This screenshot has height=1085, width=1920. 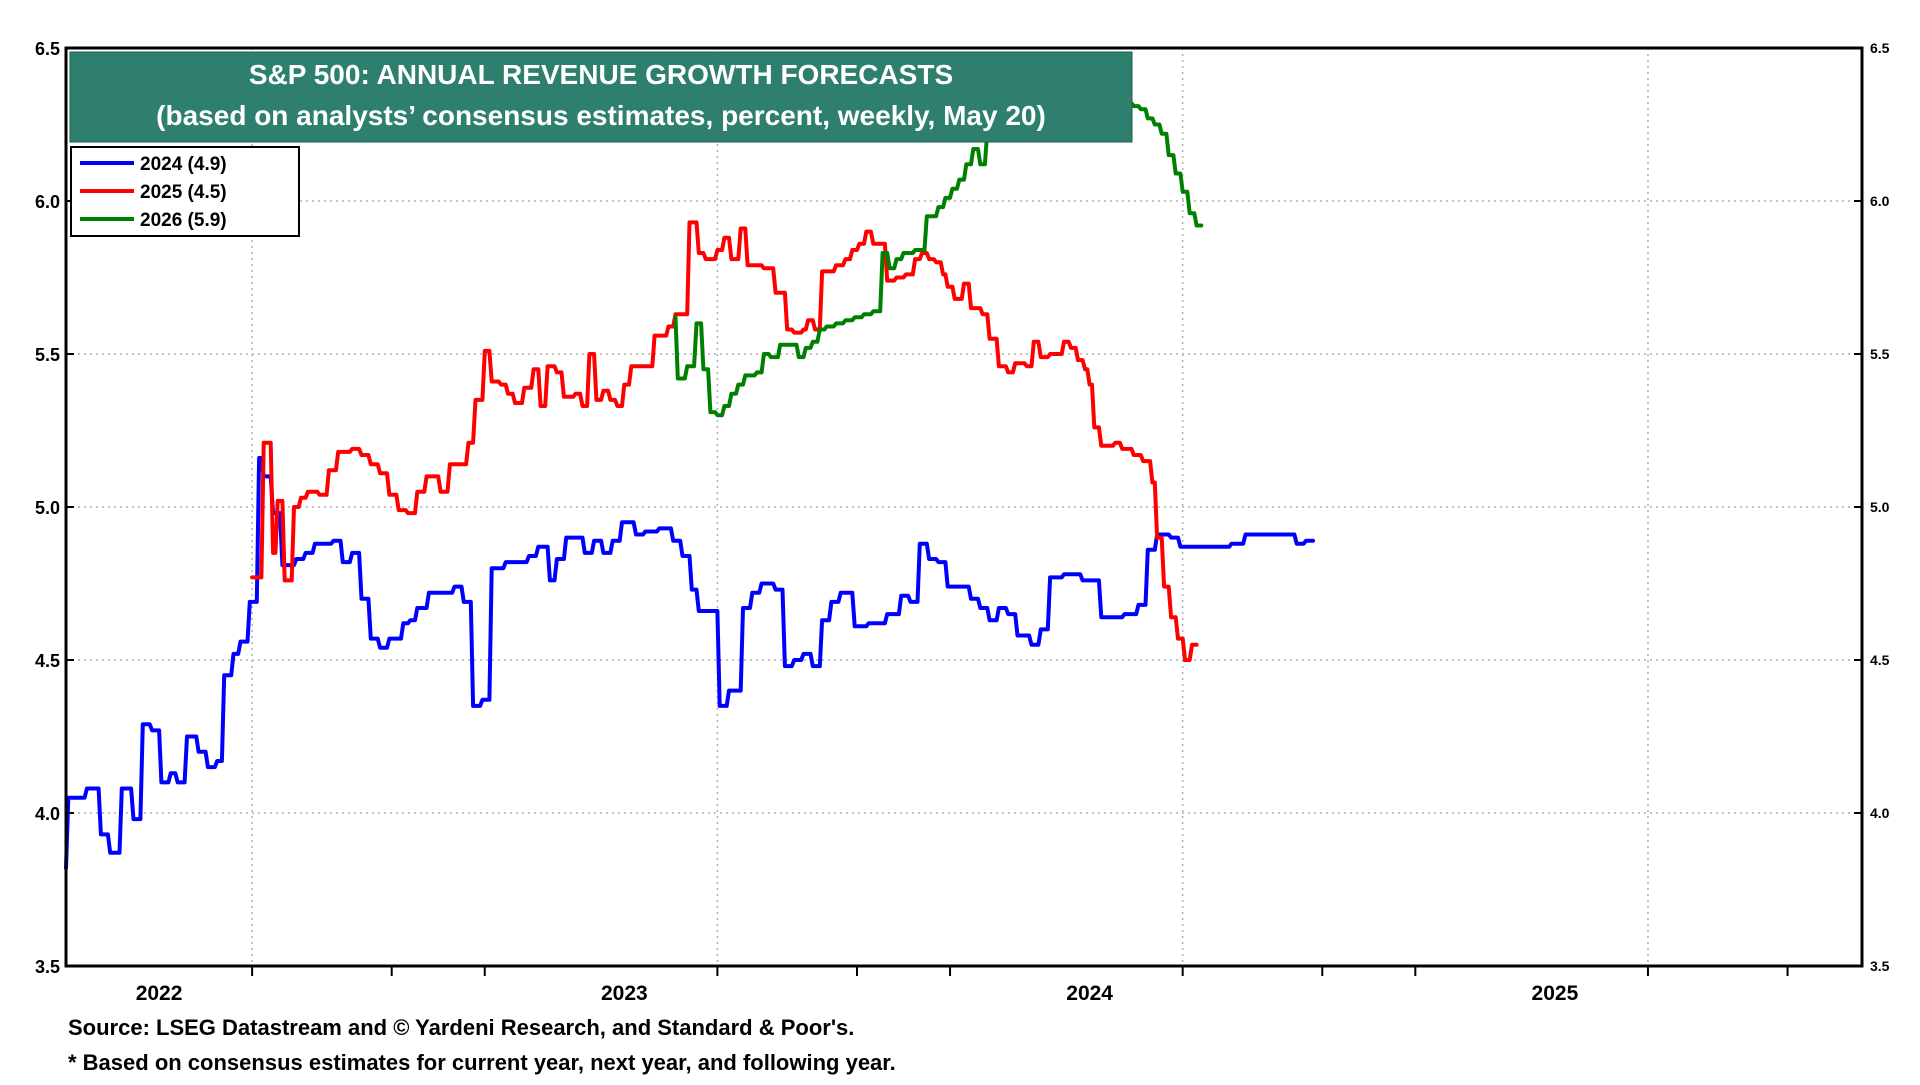 I want to click on chart-title: S&P 500: ANNUAL REVENUE GROWTH FORECASTS, so click(x=601, y=74).